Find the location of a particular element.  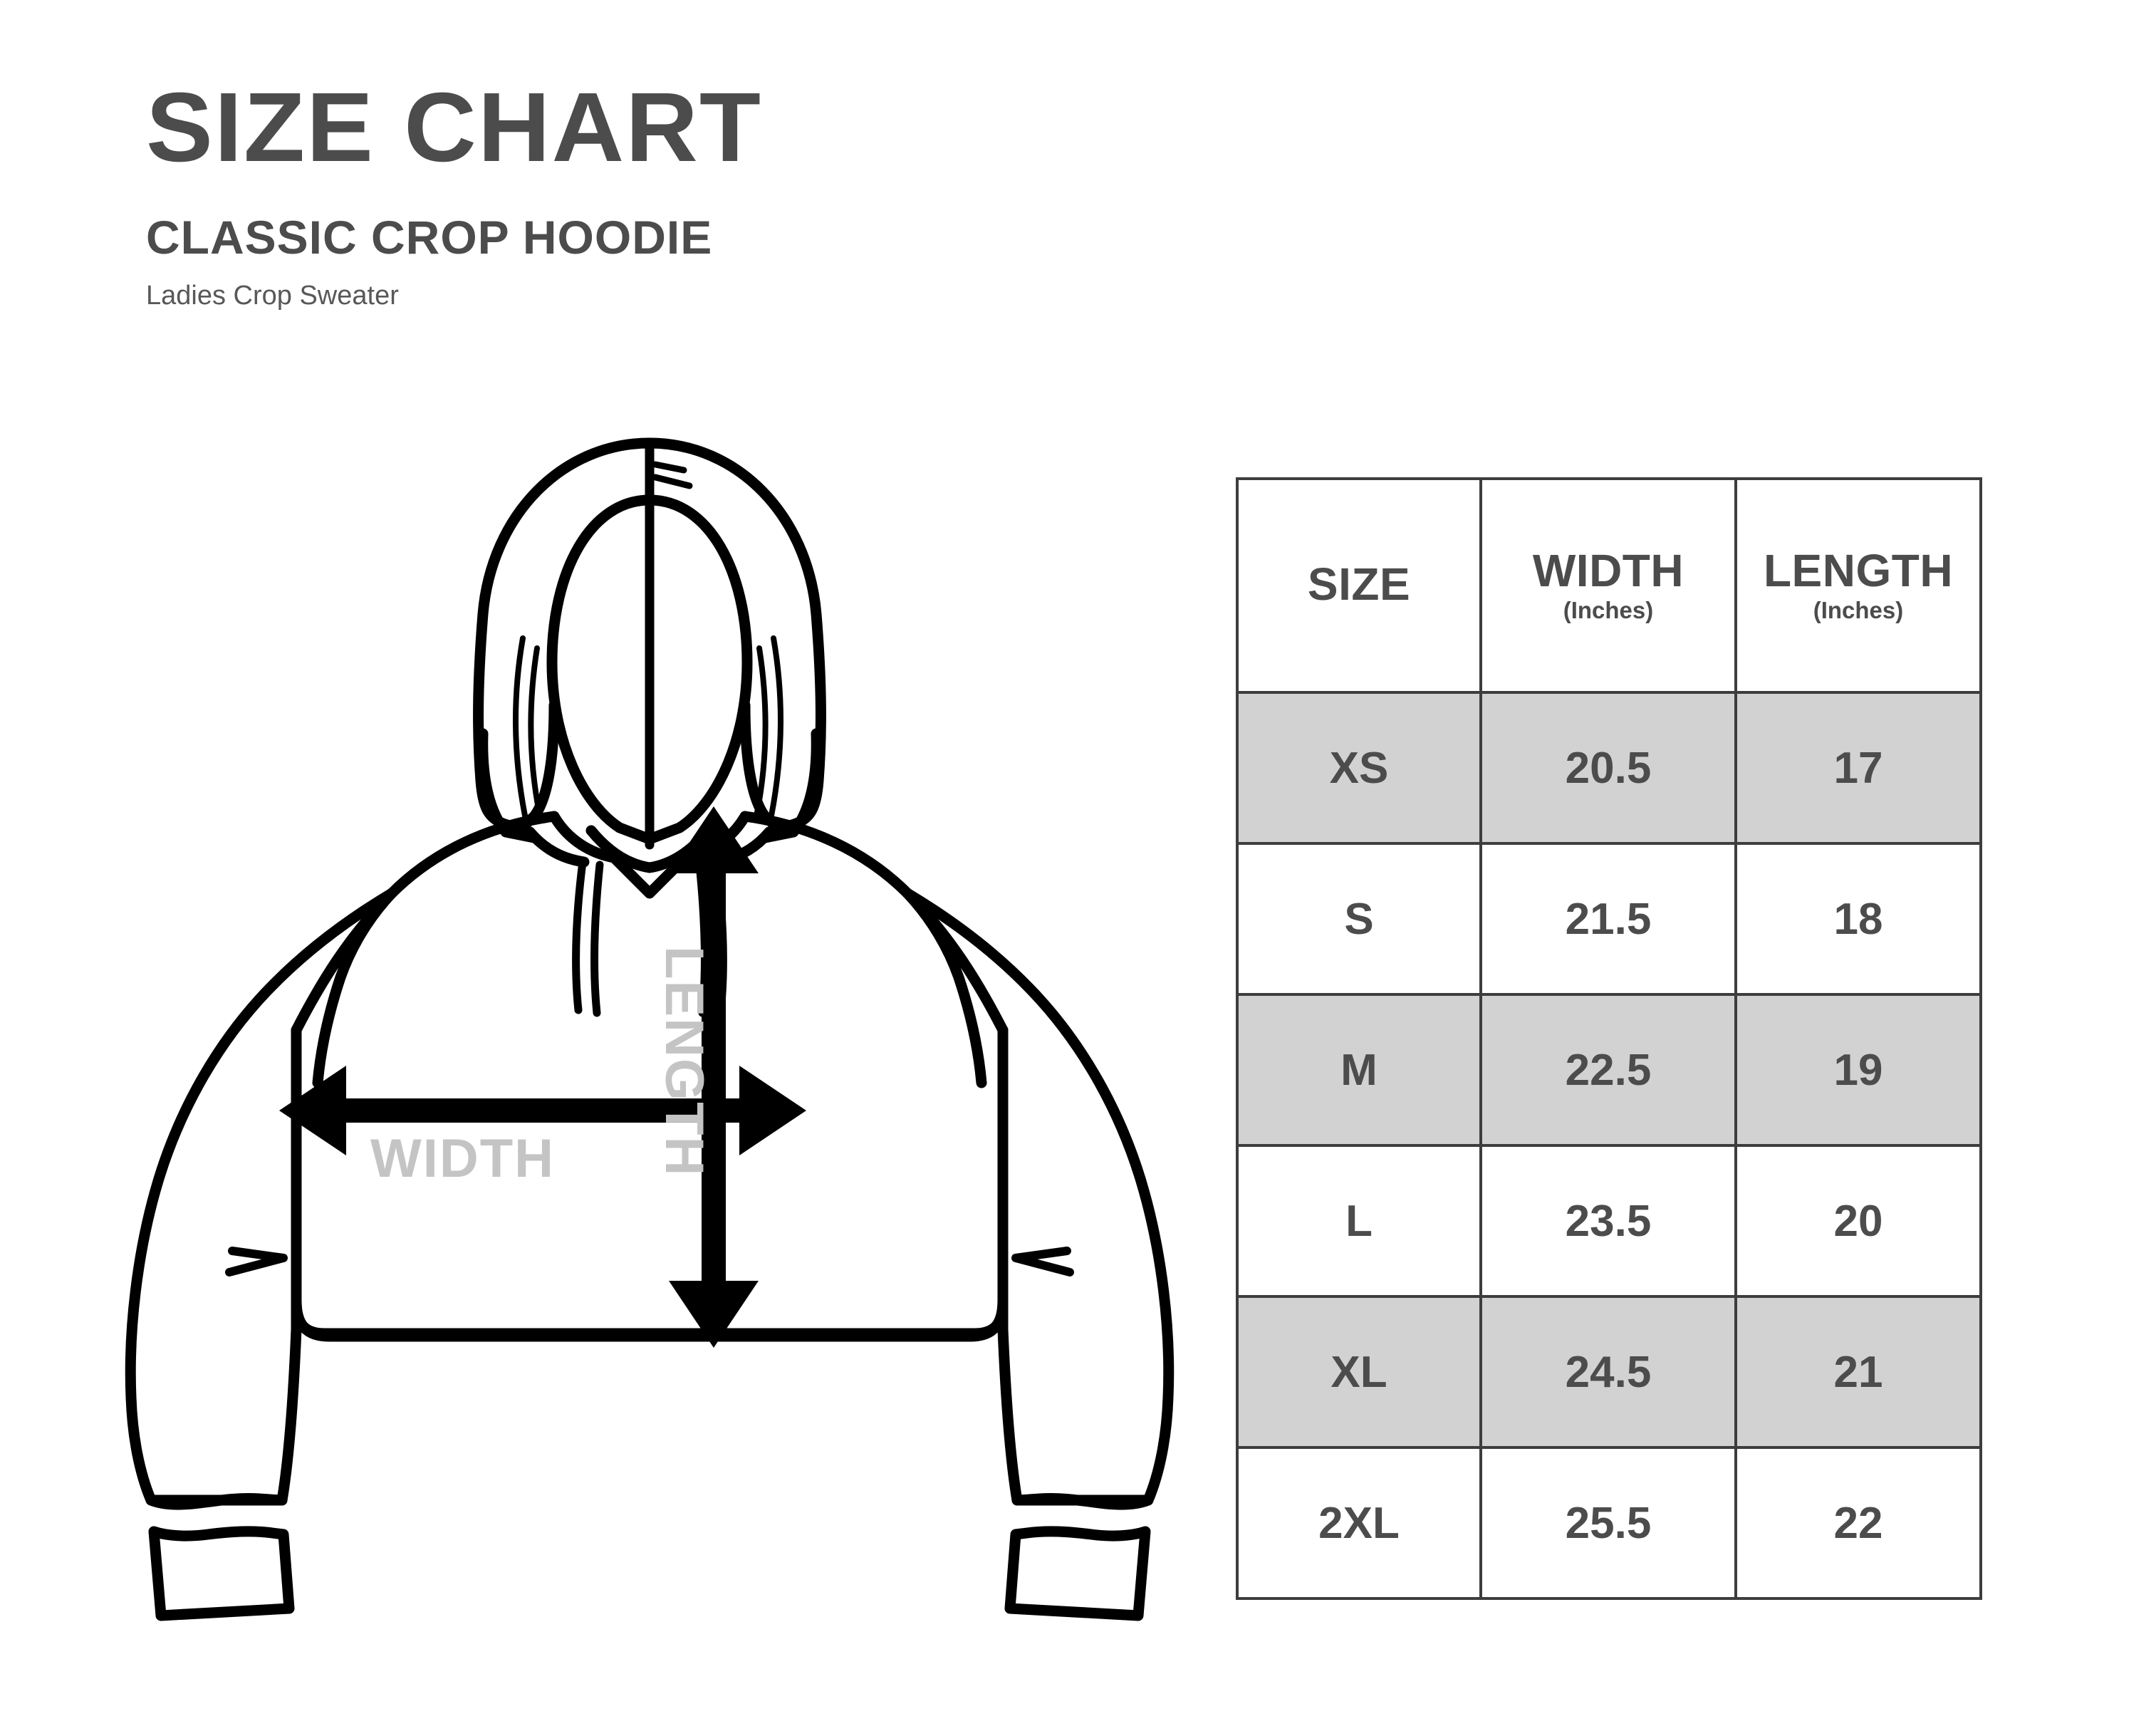

cell-width: 20.5 is located at coordinates (1608, 768).